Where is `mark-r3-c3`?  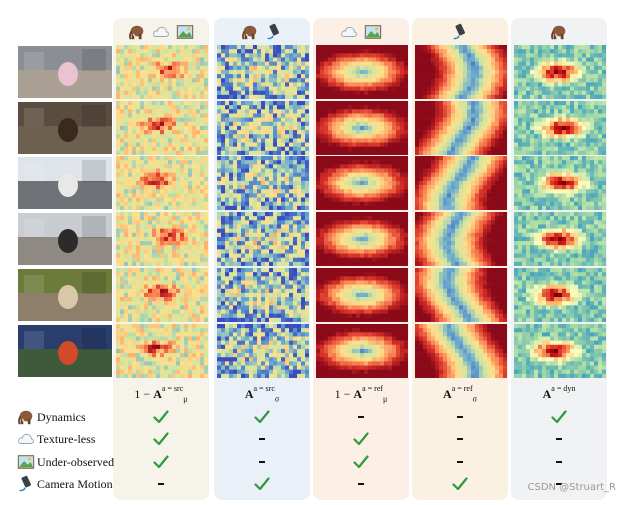 mark-r3-c3 is located at coordinates (460, 484).